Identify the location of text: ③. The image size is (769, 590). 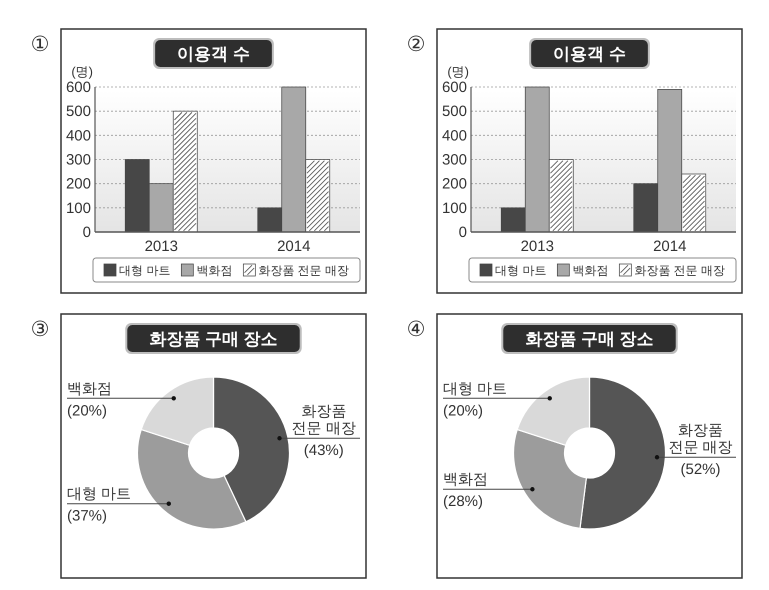
(40, 329).